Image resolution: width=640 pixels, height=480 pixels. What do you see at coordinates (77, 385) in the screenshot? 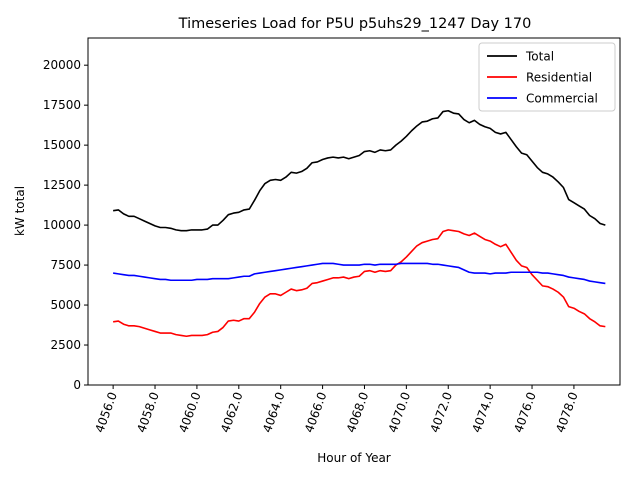
I see `y-tick-label: 0` at bounding box center [77, 385].